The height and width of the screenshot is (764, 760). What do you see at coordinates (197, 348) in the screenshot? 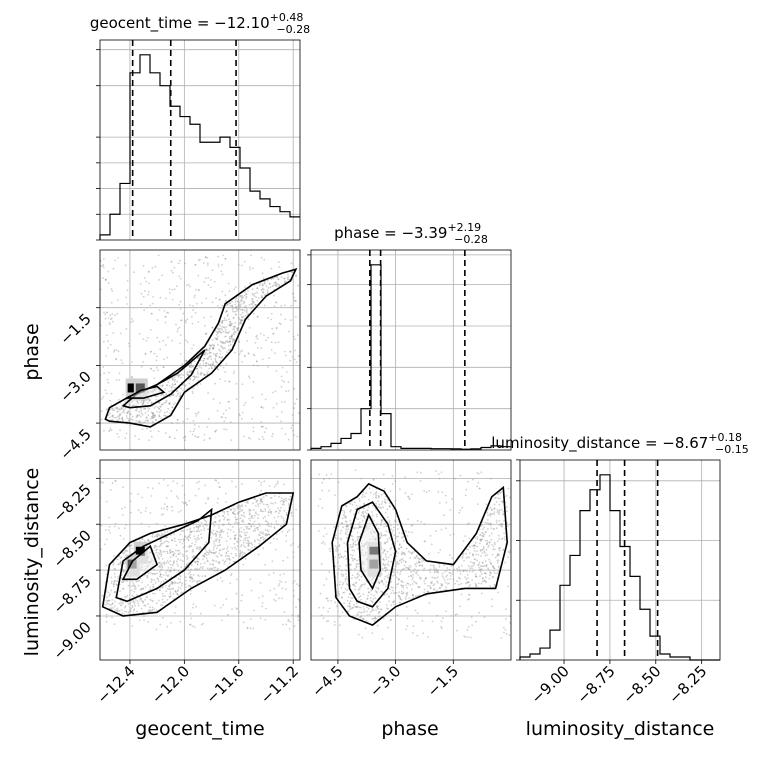
I see `pair-plot-area` at bounding box center [197, 348].